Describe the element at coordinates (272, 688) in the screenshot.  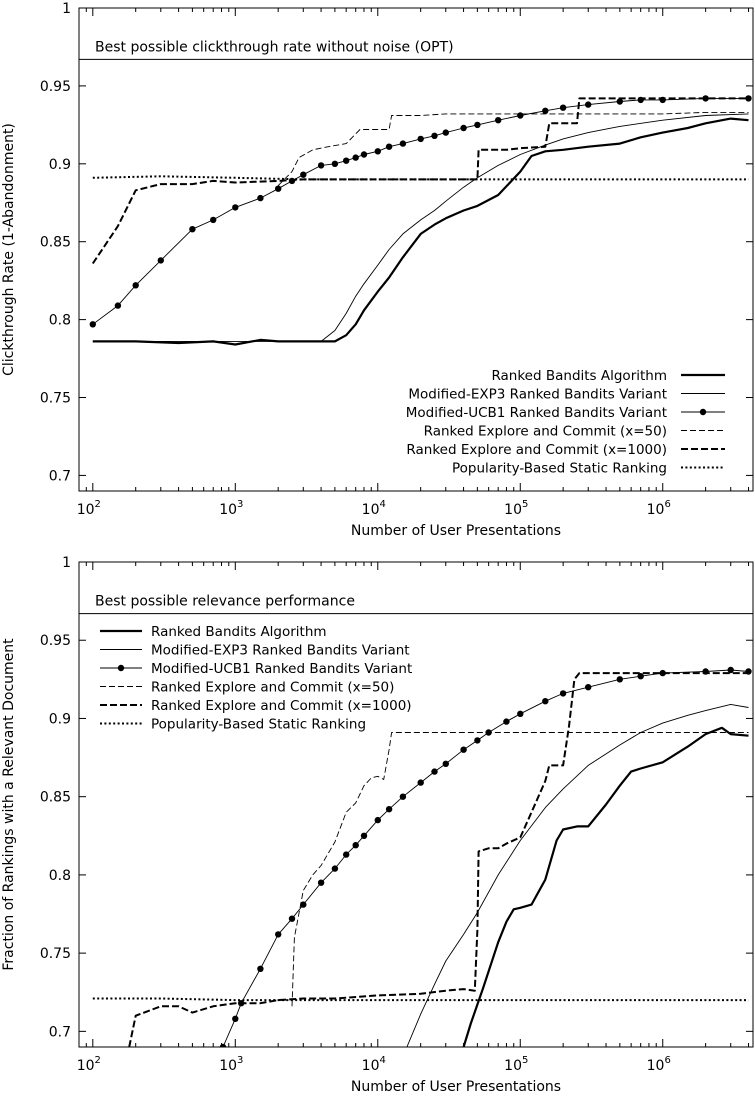
I see `legend-label: Ranked Explore and Commit (x=50)` at that location.